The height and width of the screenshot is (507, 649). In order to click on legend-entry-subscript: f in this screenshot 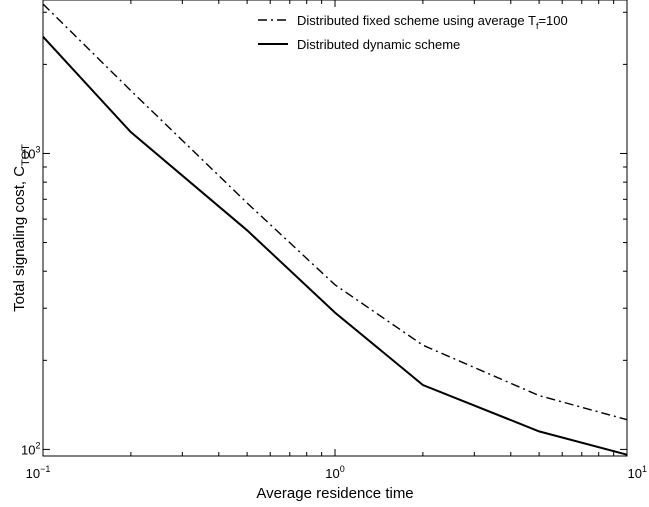, I will do `click(537, 26)`.